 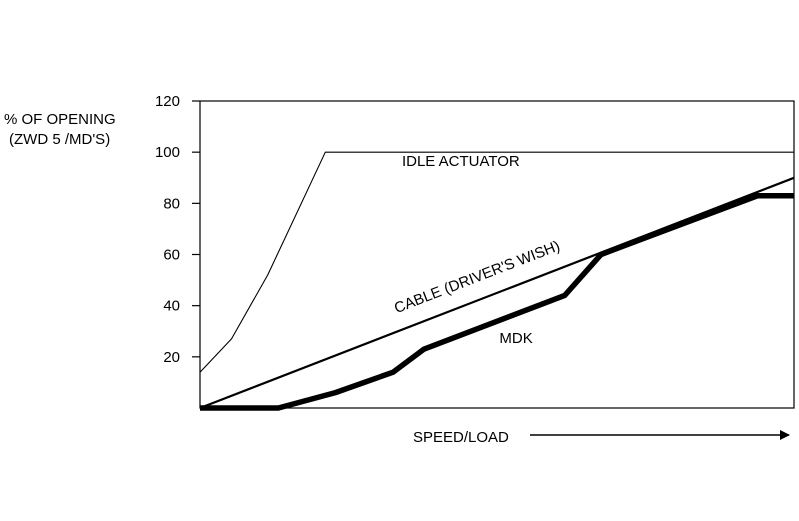 I want to click on annotation-idle-actuator: IDLE ACTUATOR, so click(x=461, y=161).